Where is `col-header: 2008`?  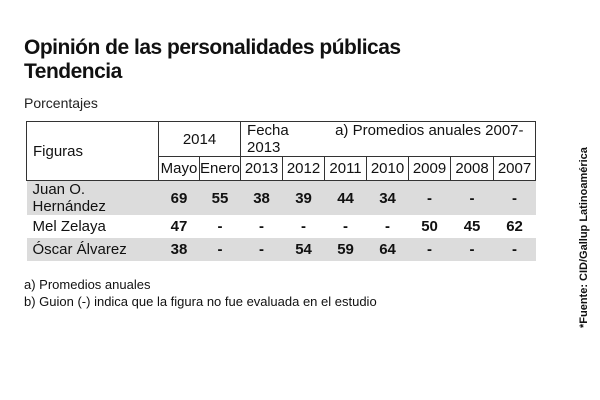
col-header: 2008 is located at coordinates (472, 168).